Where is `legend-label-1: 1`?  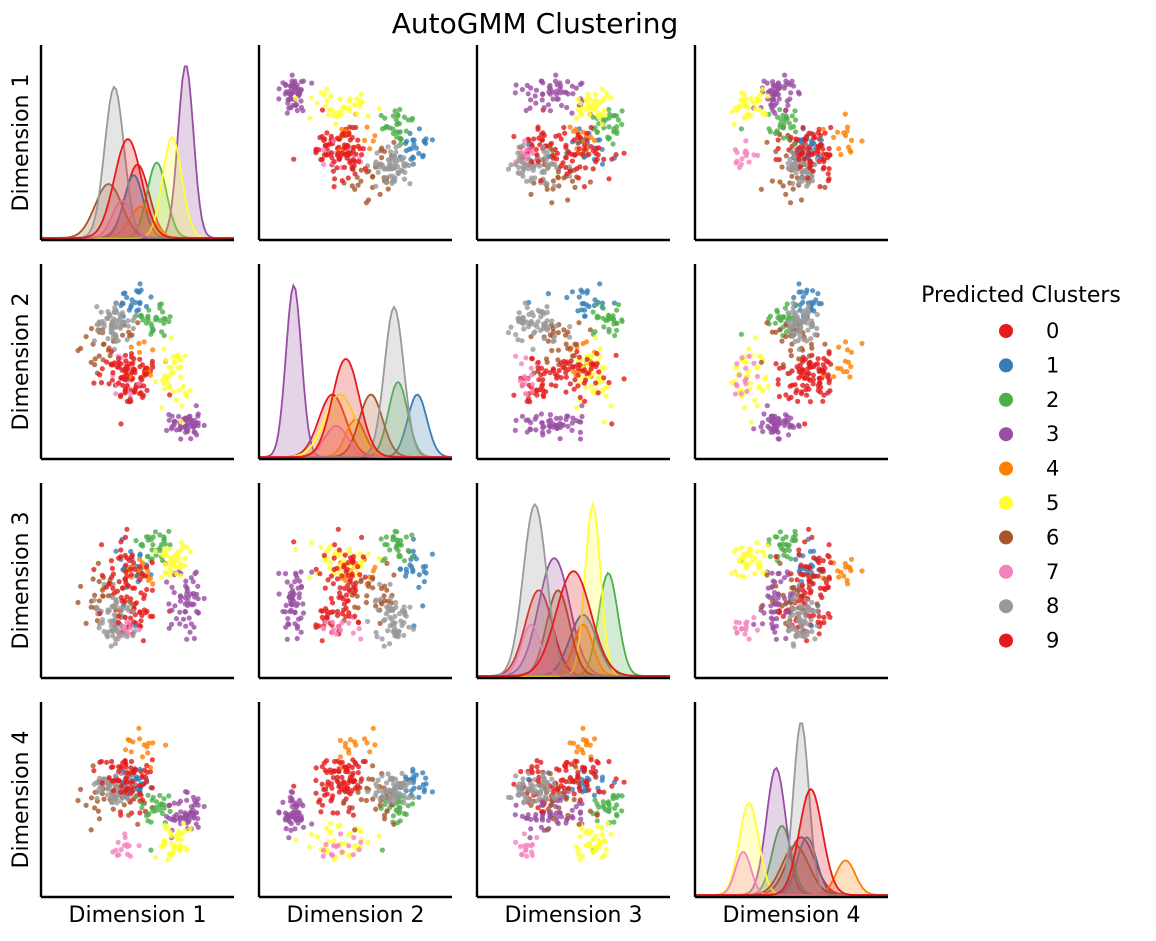 legend-label-1: 1 is located at coordinates (1052, 365).